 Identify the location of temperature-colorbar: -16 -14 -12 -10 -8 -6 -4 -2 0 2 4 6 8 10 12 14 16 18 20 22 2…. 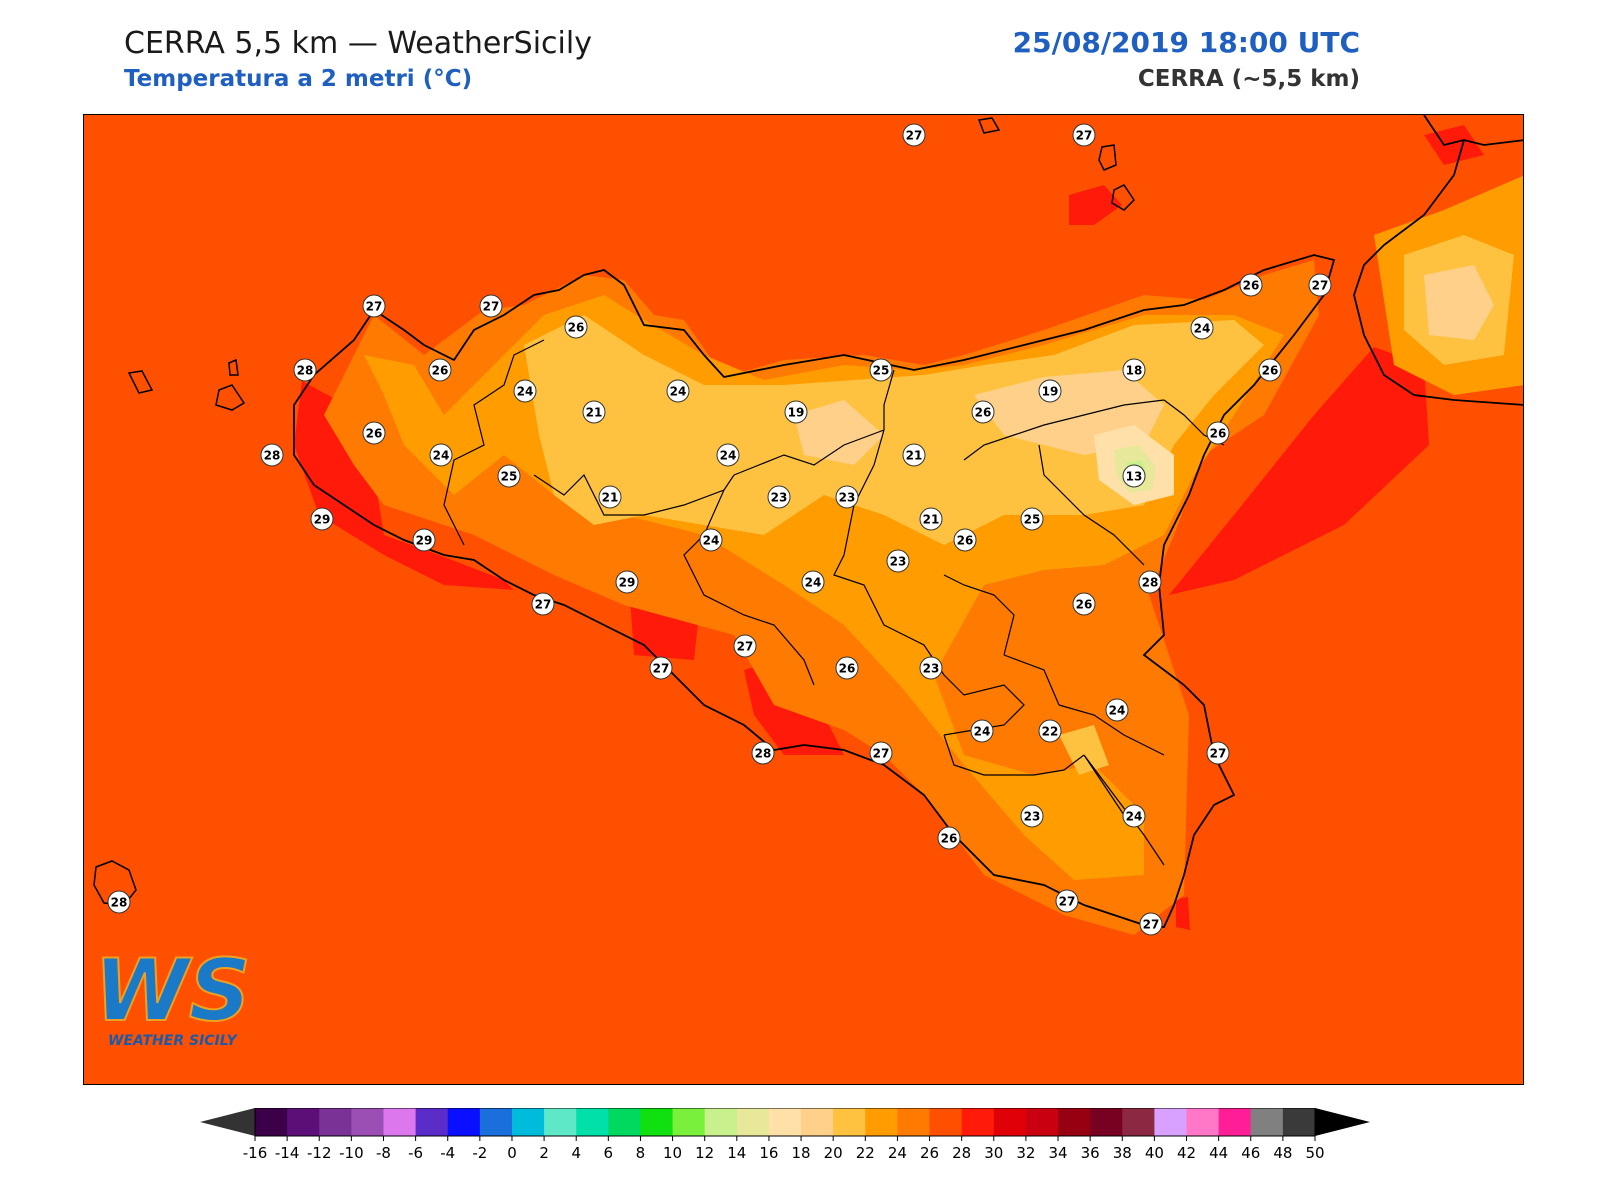
(805, 1147).